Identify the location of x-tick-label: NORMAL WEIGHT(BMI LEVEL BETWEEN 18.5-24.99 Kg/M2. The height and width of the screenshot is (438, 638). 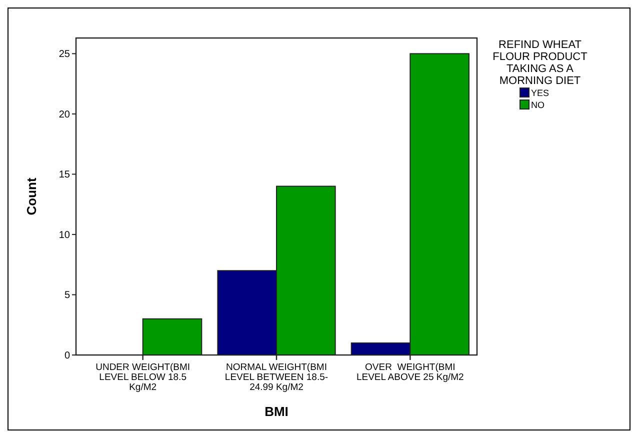
(276, 377).